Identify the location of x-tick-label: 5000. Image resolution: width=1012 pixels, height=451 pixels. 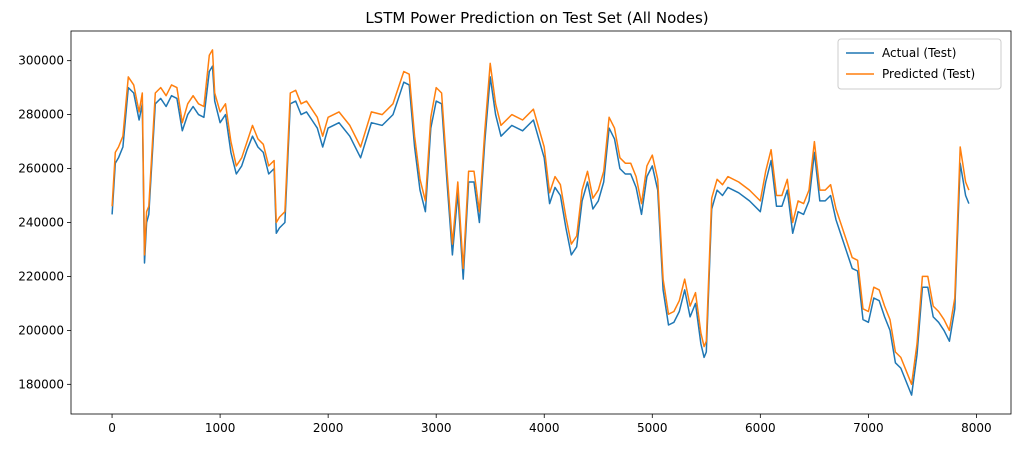
(652, 428).